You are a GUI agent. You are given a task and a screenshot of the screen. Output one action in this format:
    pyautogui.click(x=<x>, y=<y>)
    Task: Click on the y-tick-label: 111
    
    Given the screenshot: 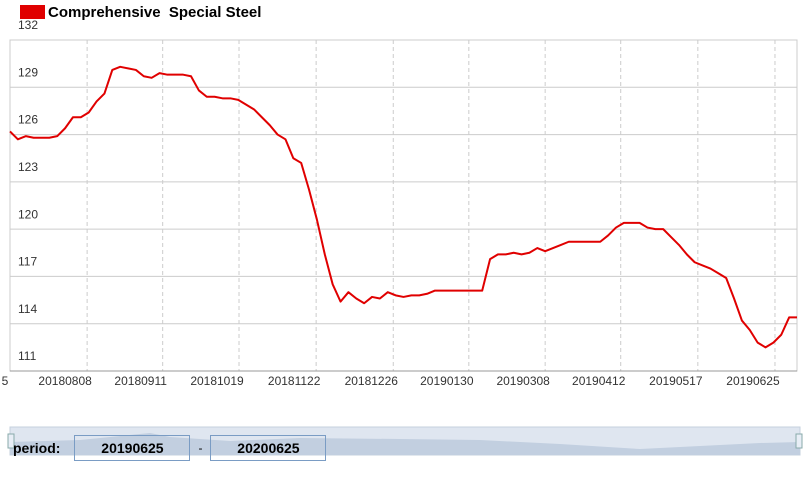 What is the action you would take?
    pyautogui.click(x=27, y=356)
    